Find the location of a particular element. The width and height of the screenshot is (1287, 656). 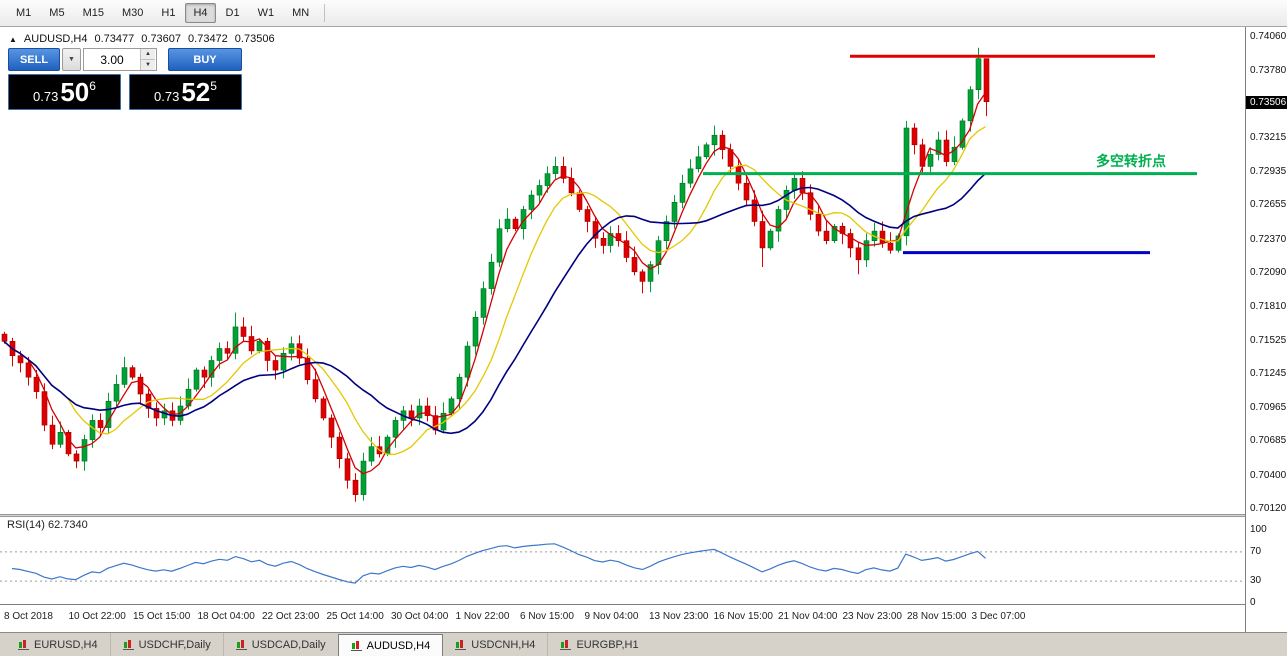

timeframe-button-mn: MN is located at coordinates (301, 13).